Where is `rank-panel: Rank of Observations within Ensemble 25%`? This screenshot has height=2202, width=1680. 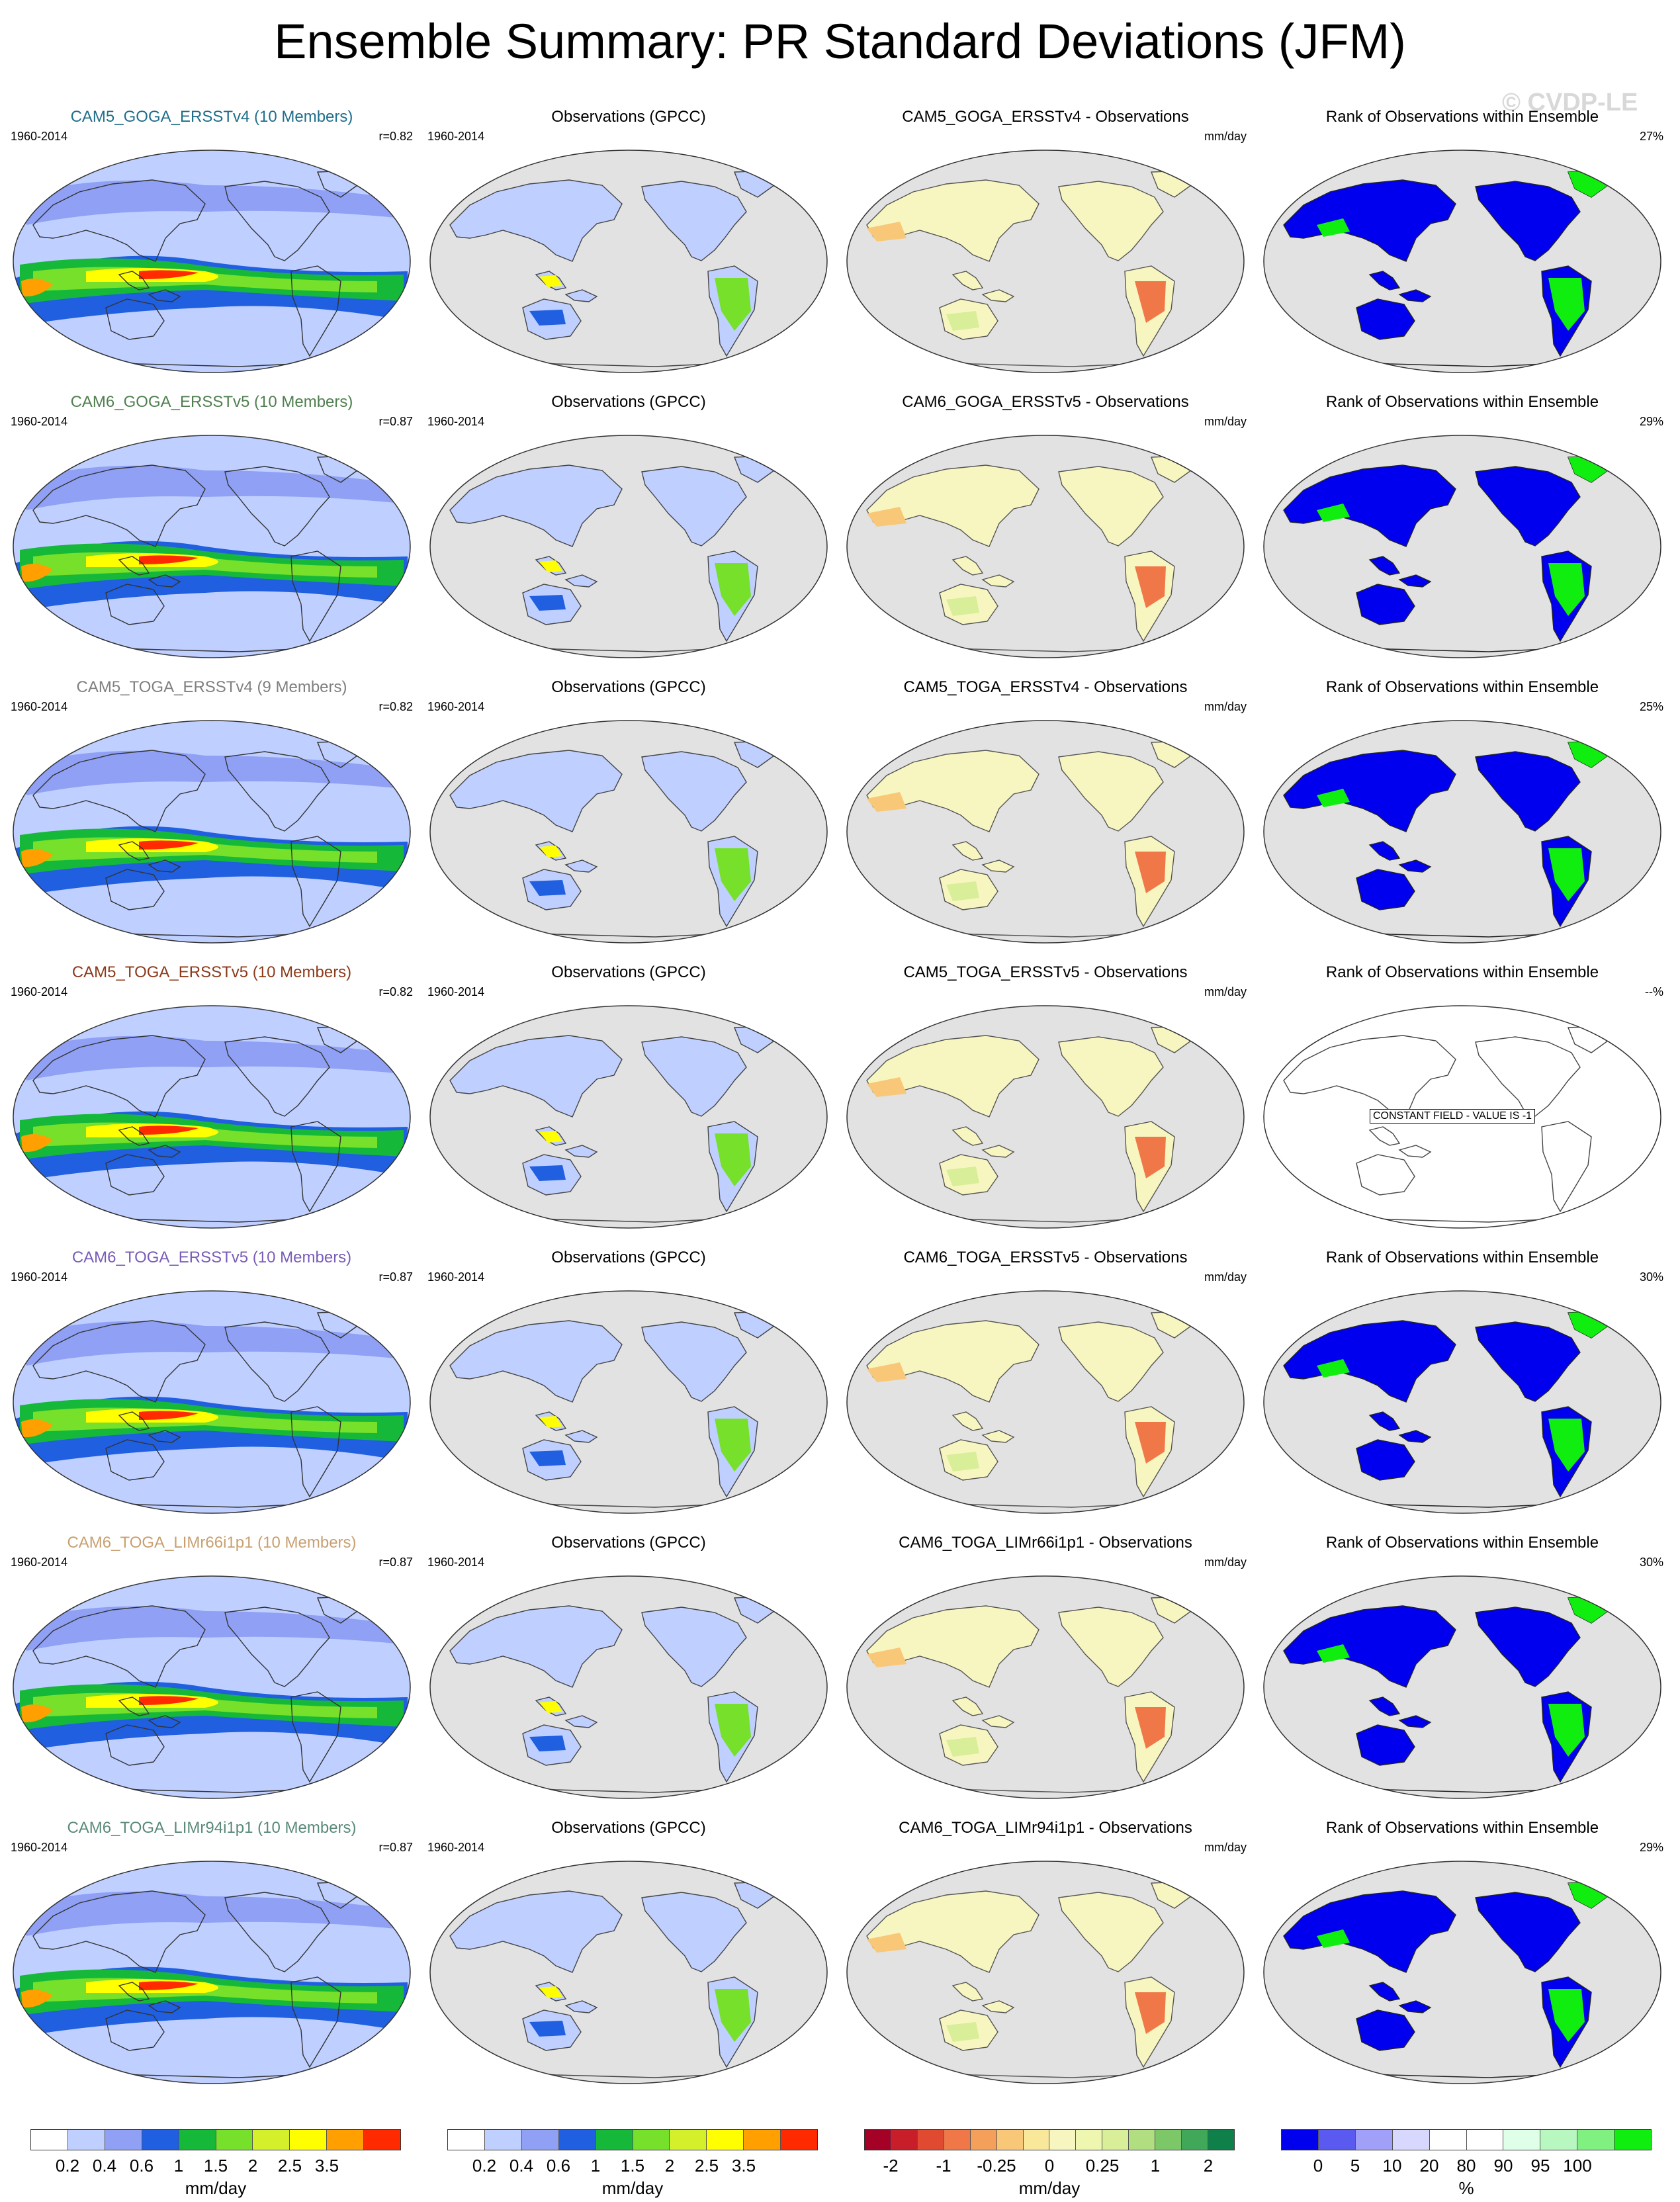
rank-panel: Rank of Observations within Ensemble 25% is located at coordinates (1462, 814).